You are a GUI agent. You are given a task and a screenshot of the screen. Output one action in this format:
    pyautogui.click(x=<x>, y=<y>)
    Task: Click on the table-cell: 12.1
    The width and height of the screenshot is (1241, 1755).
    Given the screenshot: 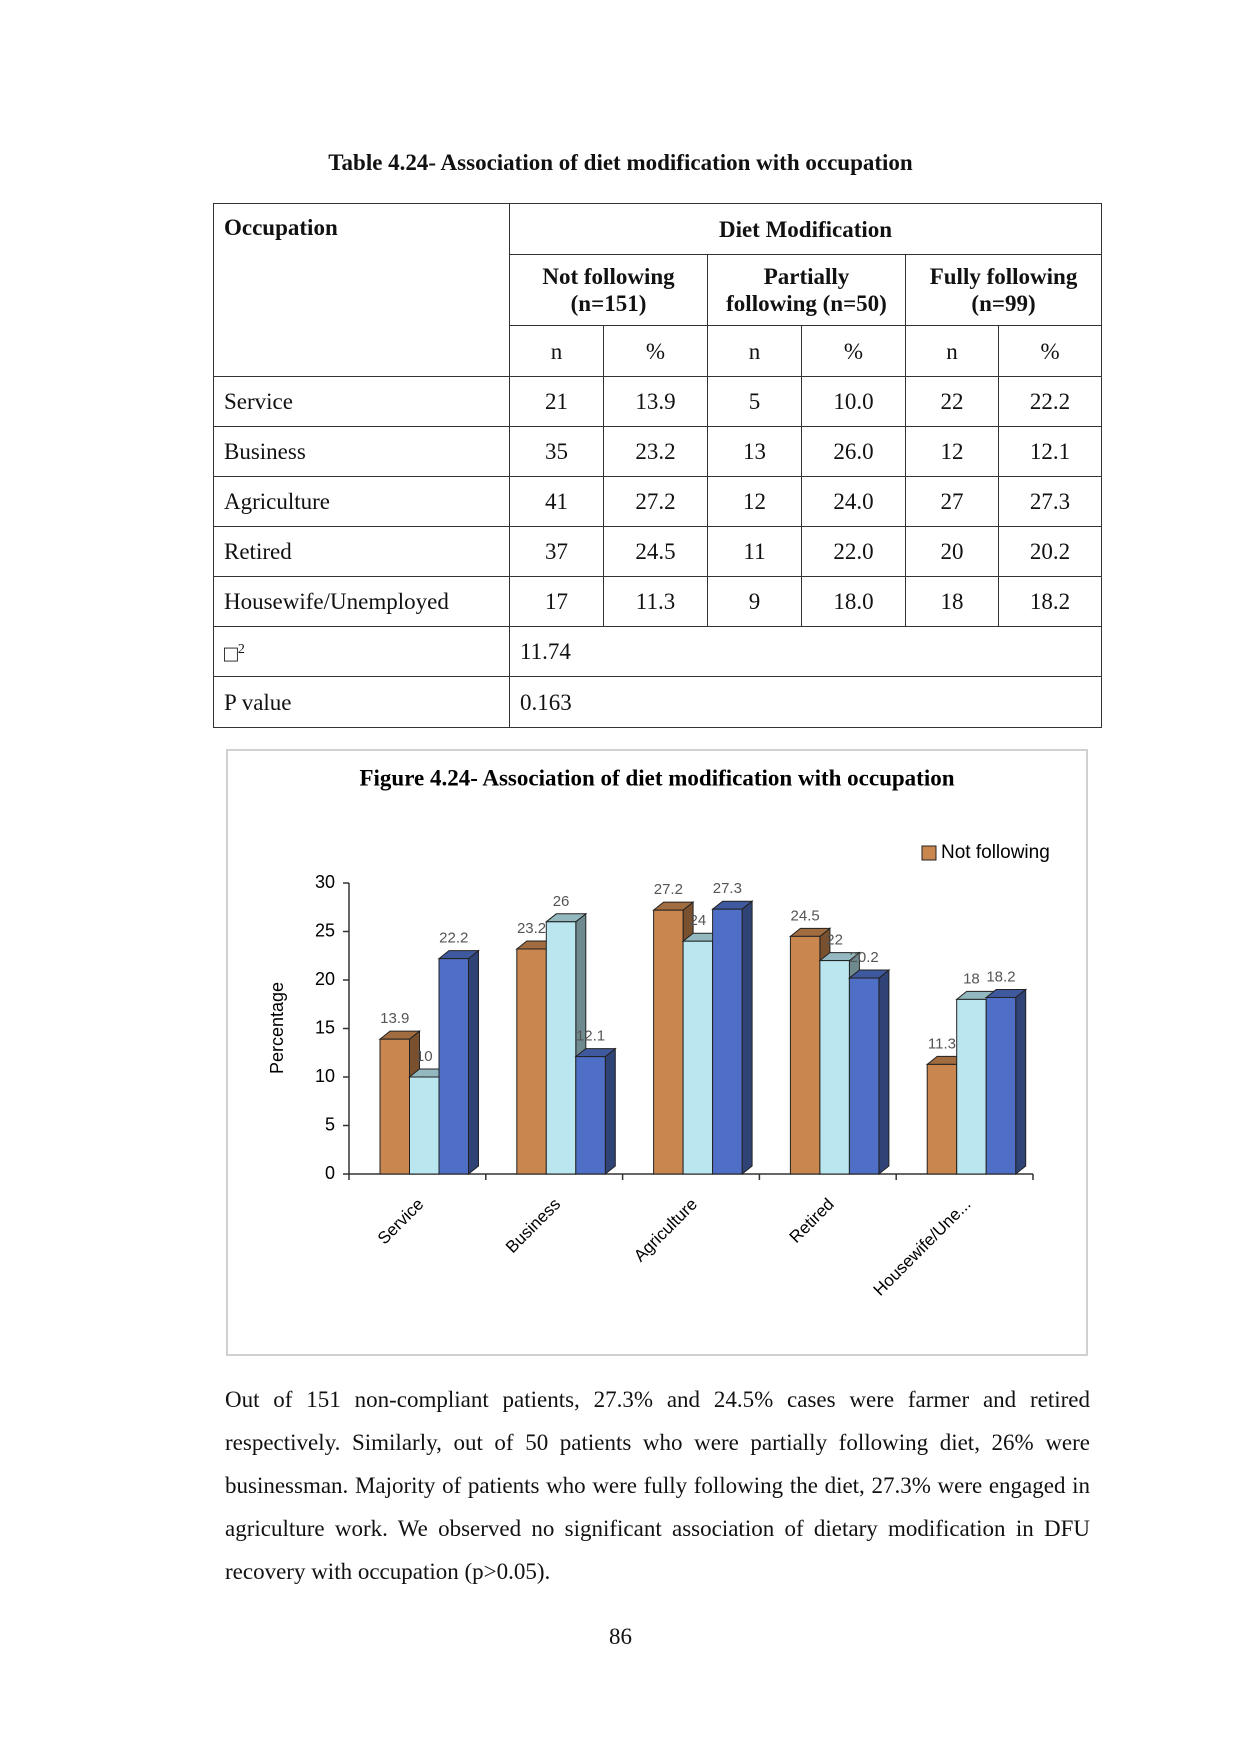 What is the action you would take?
    pyautogui.click(x=1050, y=451)
    